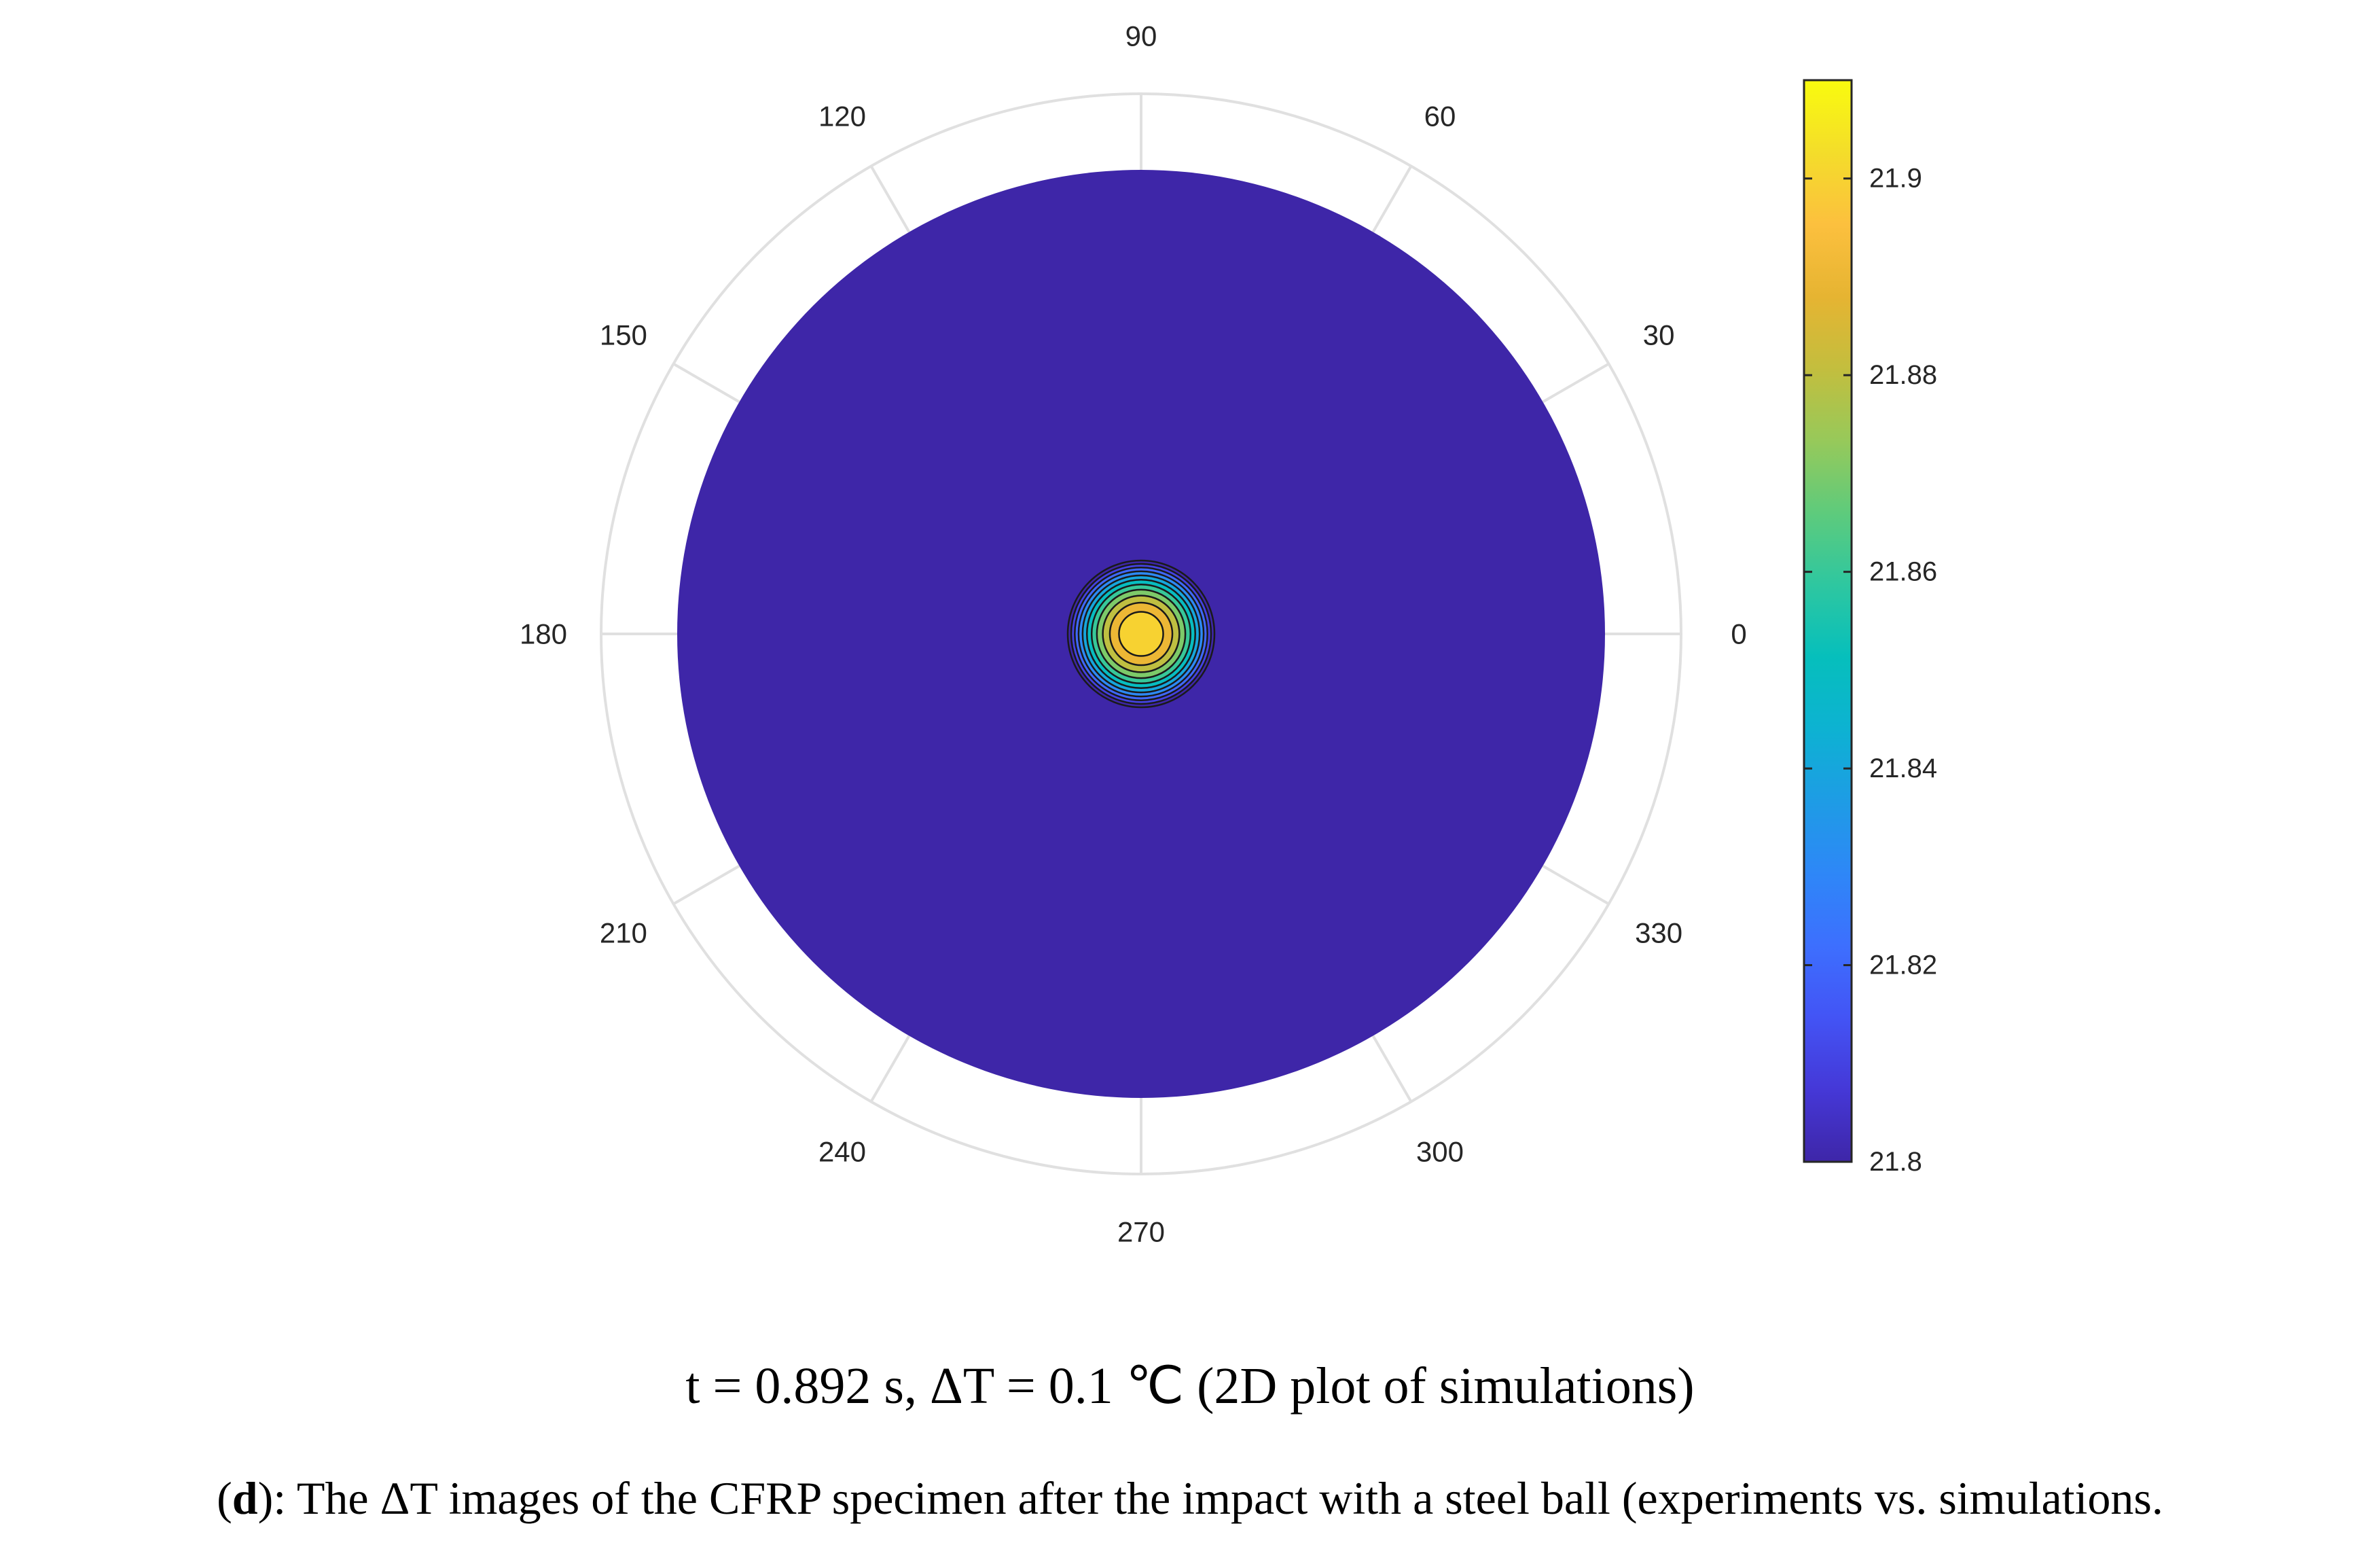 This screenshot has height=1545, width=2380. Describe the element at coordinates (1903, 965) in the screenshot. I see `colorbar-label-21.82: 21.82` at that location.